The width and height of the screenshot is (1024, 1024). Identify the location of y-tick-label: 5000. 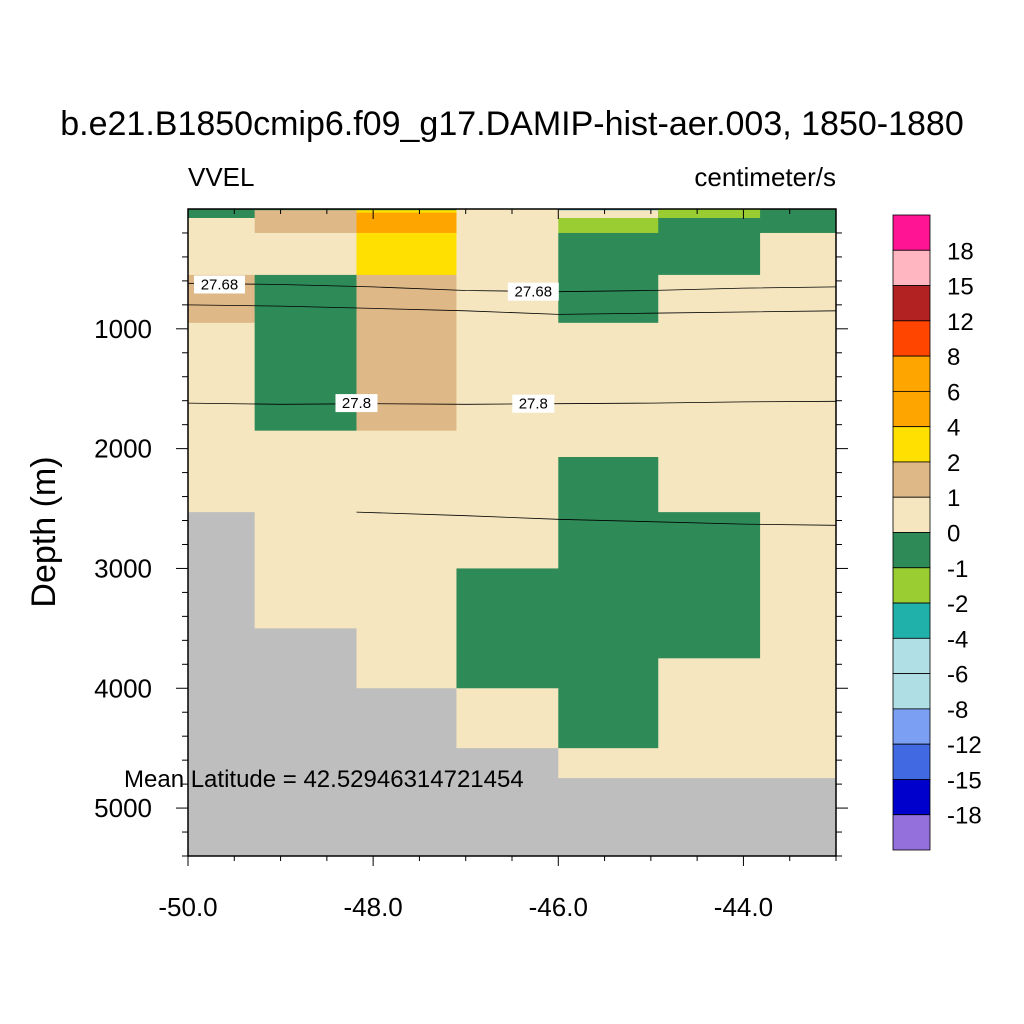
(123, 808).